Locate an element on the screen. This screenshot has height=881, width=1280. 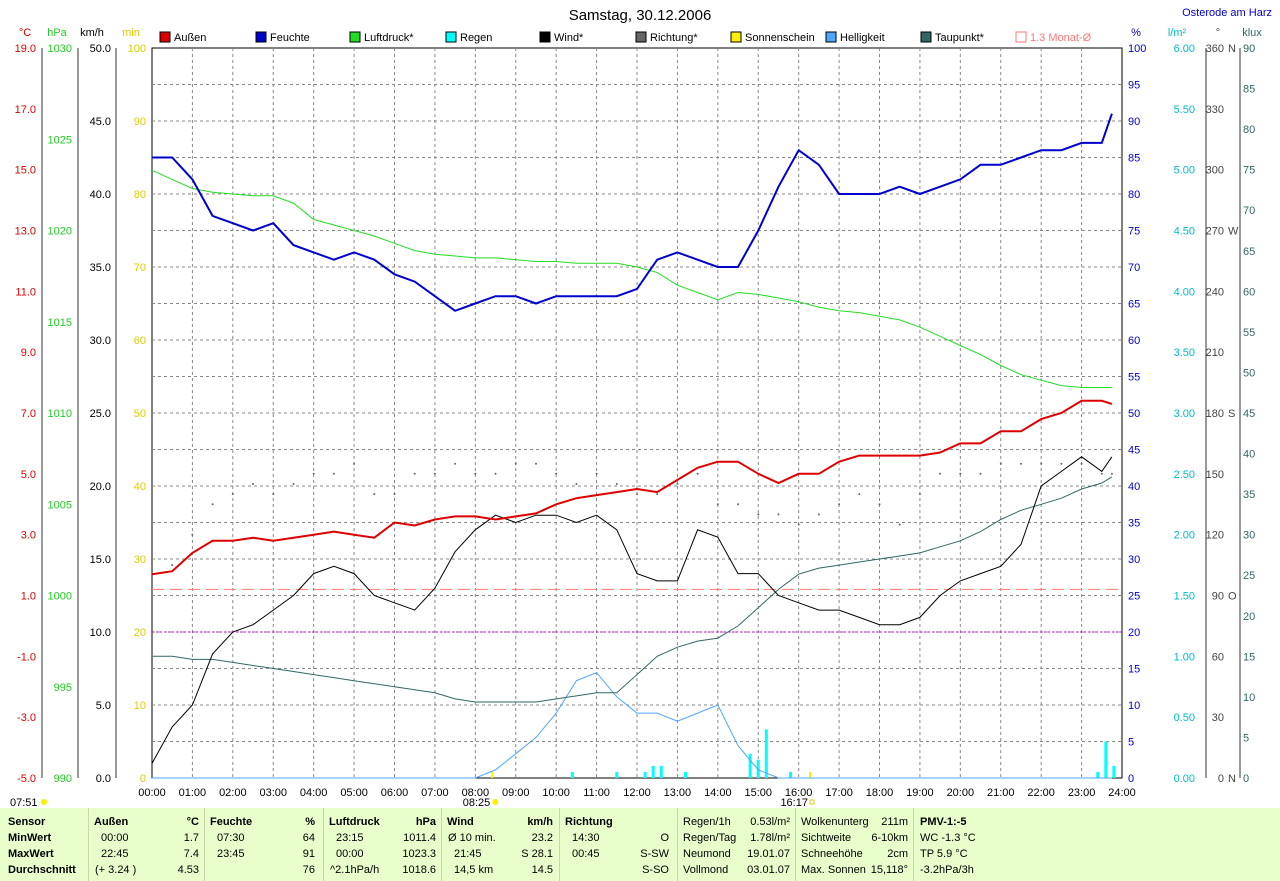
axis-tick-pct: 100 is located at coordinates (1137, 49).